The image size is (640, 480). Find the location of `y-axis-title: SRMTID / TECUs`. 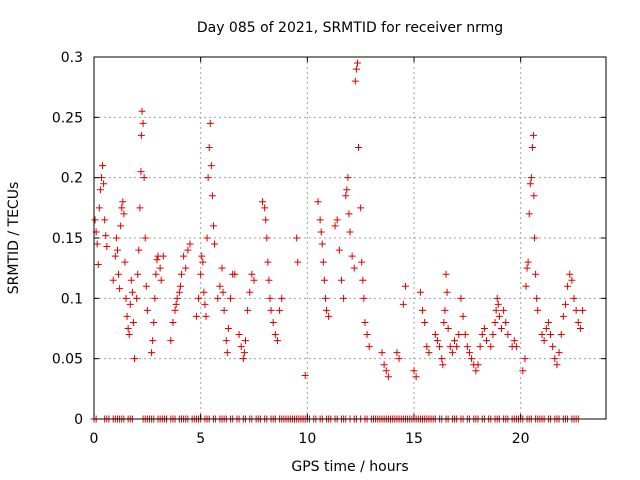

y-axis-title: SRMTID / TECUs is located at coordinates (14, 238).